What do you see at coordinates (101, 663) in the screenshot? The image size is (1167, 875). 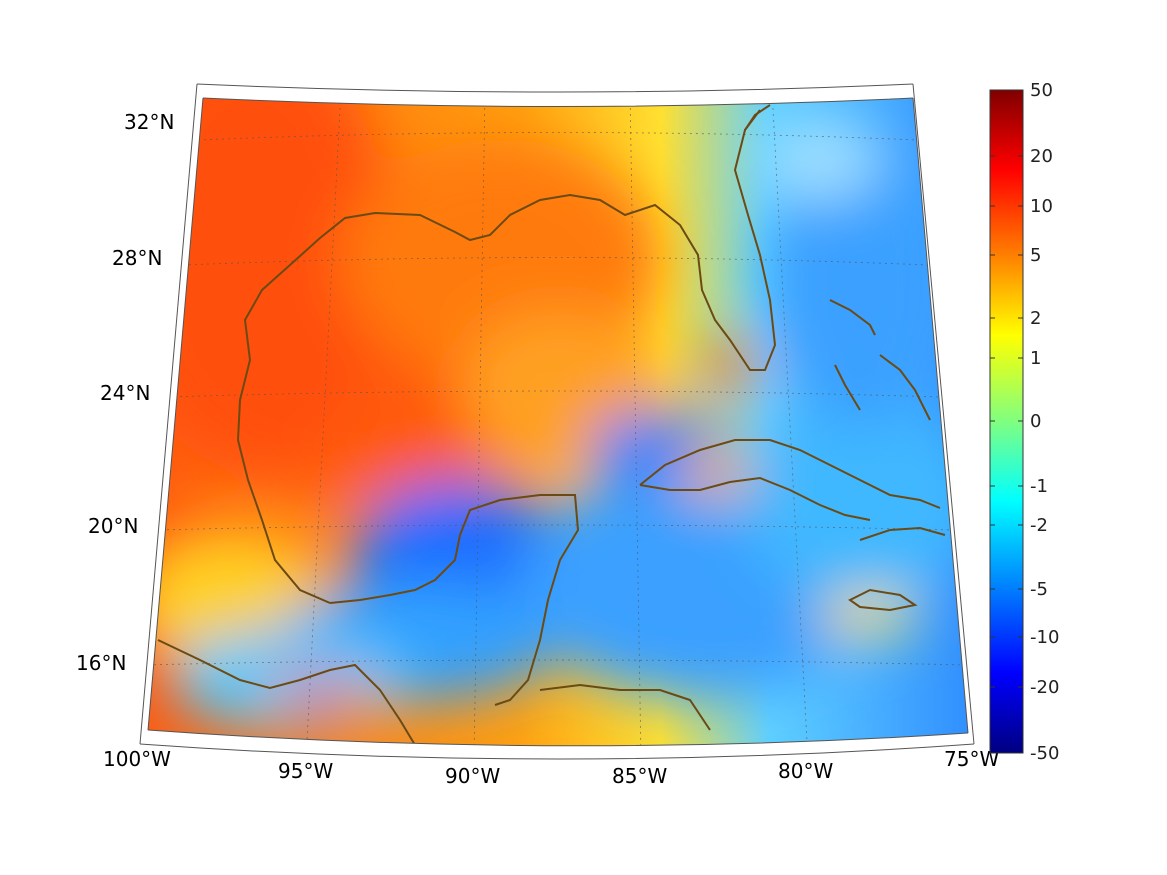 I see `lat-tick-label: 16°N` at bounding box center [101, 663].